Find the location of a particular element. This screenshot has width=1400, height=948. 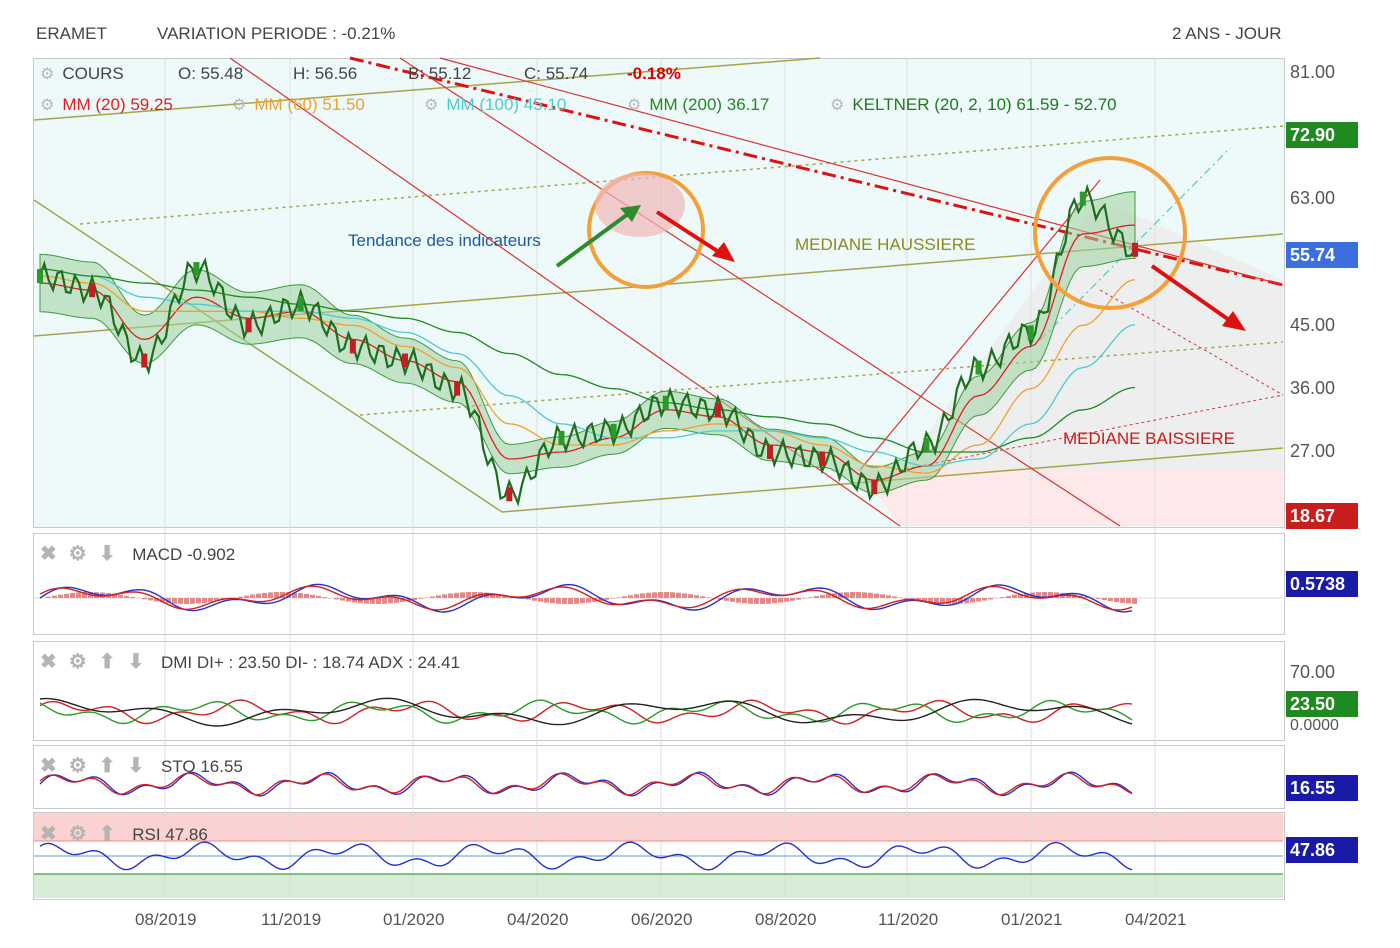

legend-mm100: ⚙ MM (100) 45.10 is located at coordinates (495, 104).